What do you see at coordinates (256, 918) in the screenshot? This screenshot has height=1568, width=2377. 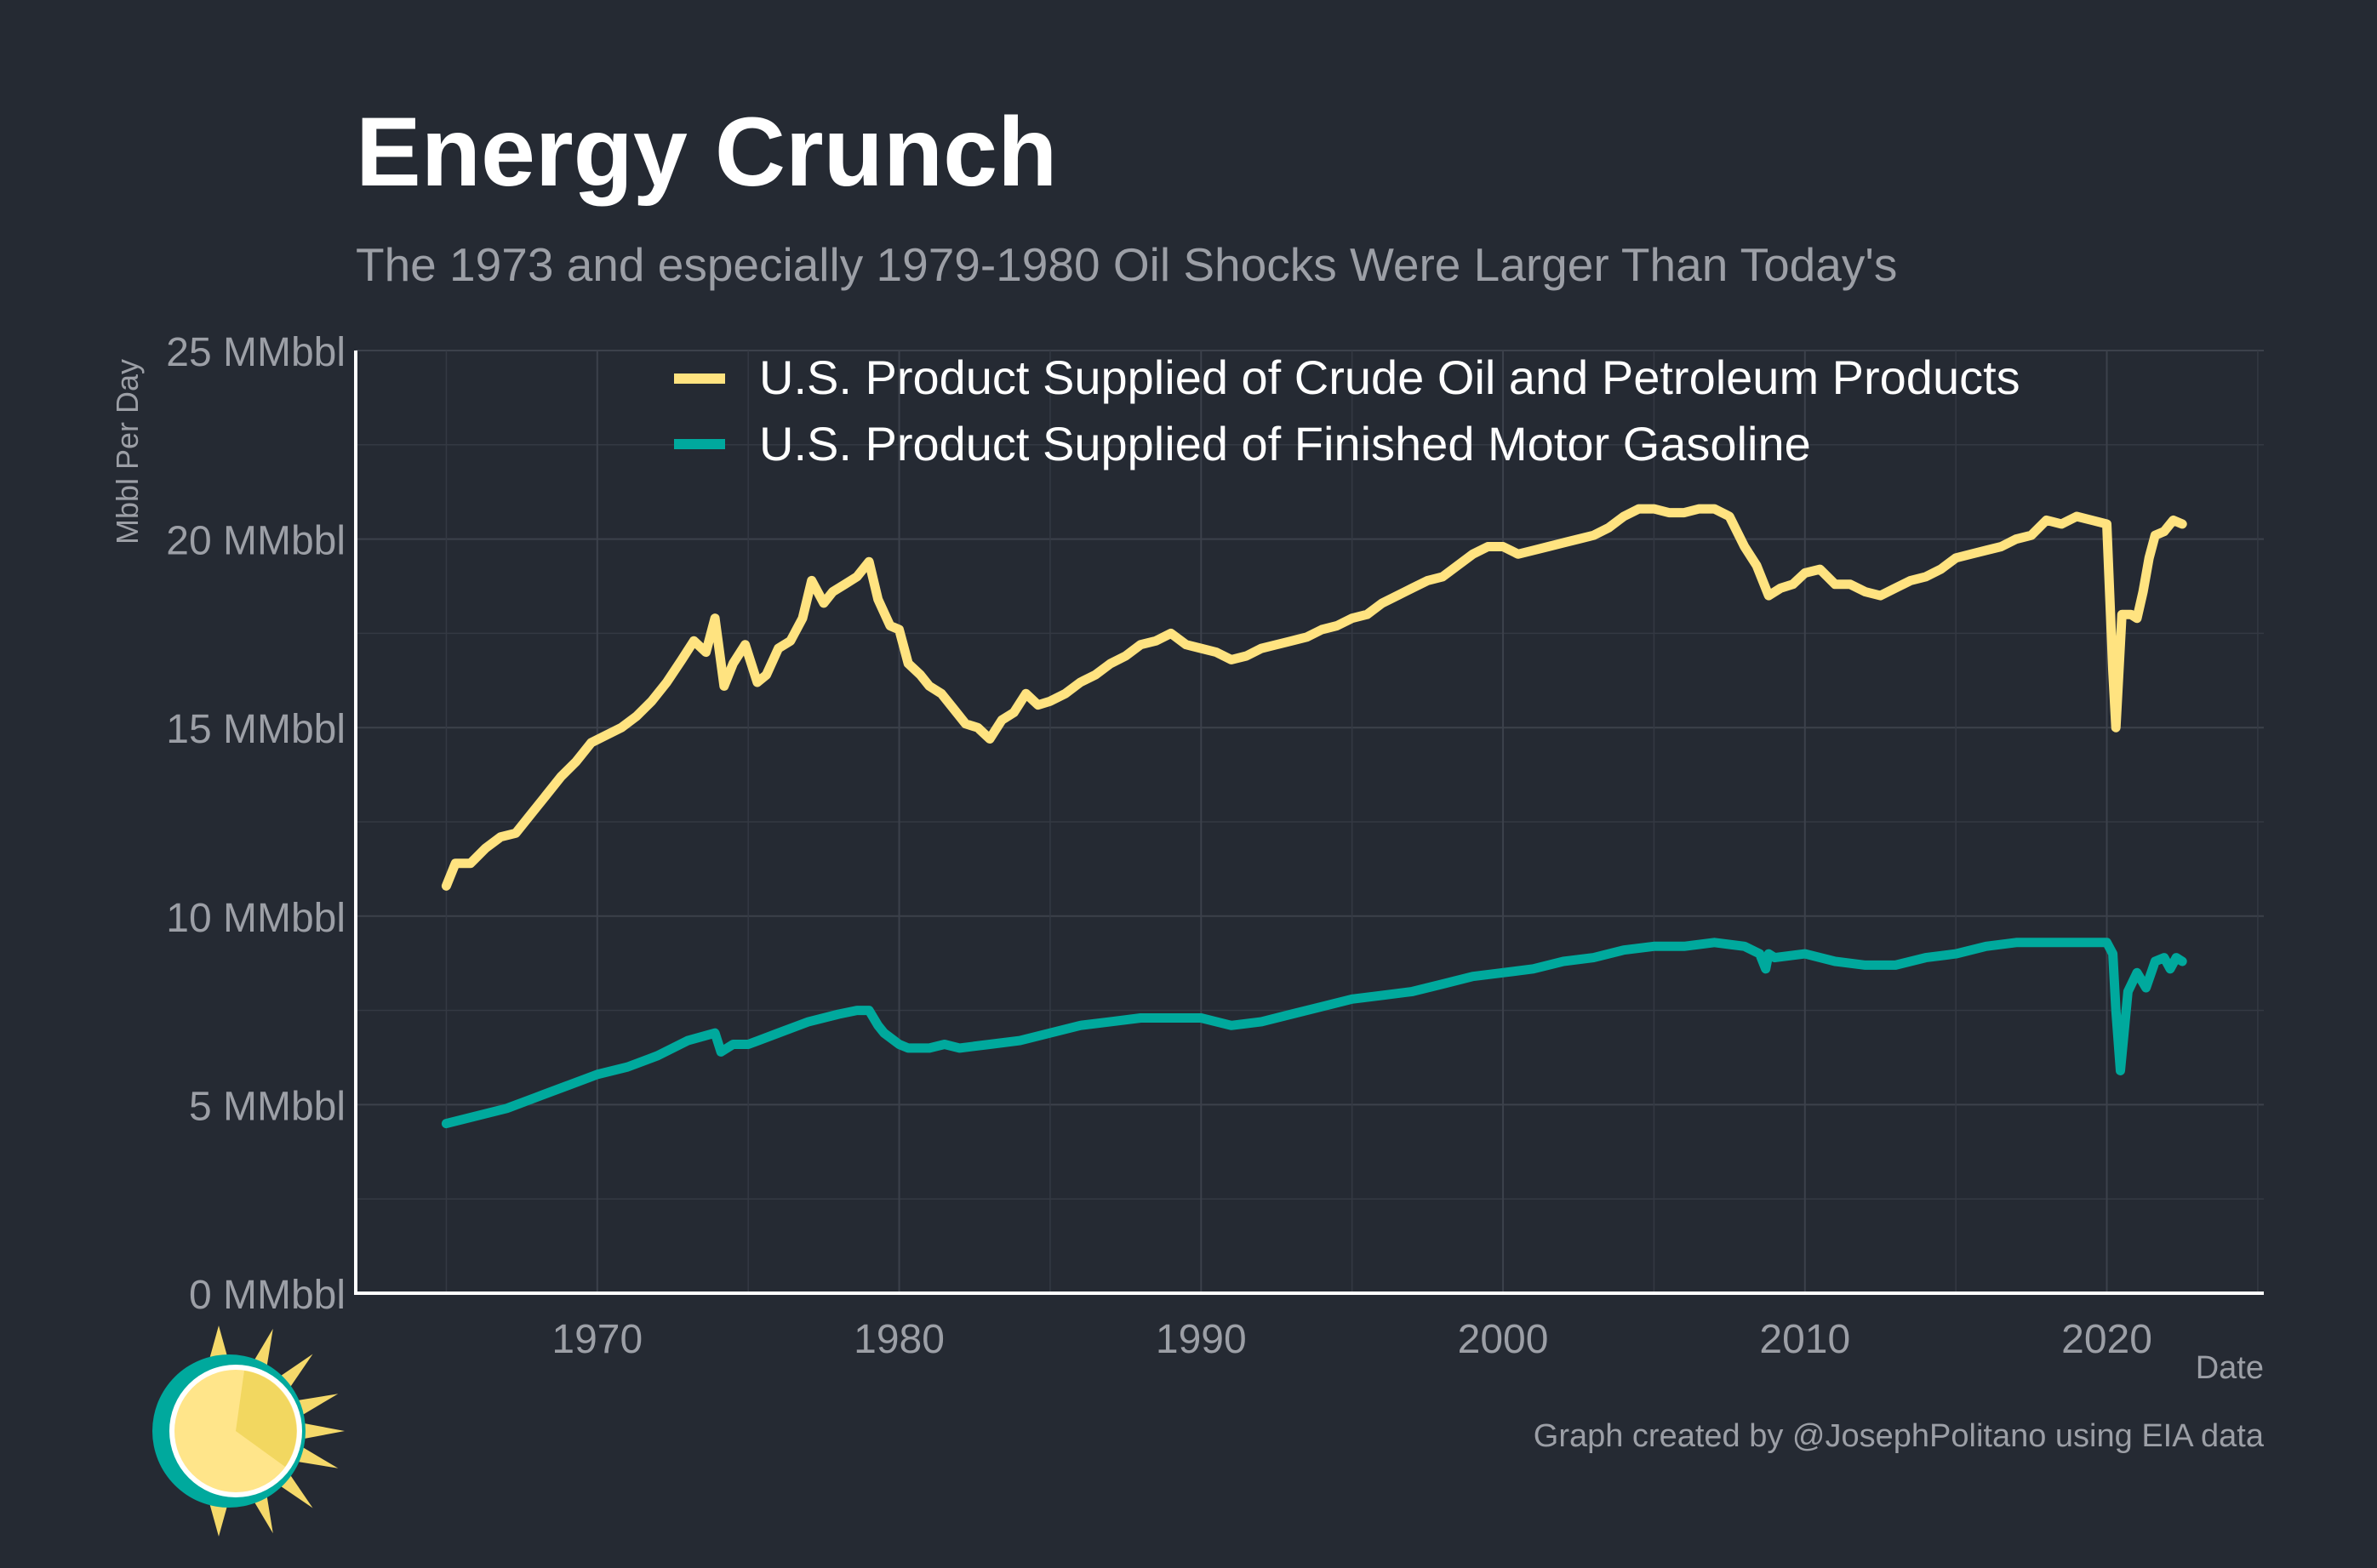 I see `y-tick-label: 10 MMbbl` at bounding box center [256, 918].